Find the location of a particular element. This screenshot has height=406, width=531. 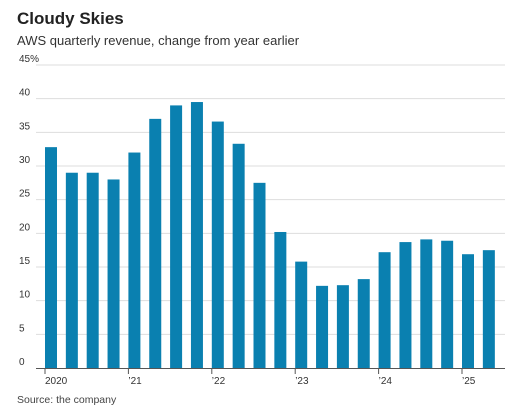

y-tick-label: 25 is located at coordinates (25, 194).